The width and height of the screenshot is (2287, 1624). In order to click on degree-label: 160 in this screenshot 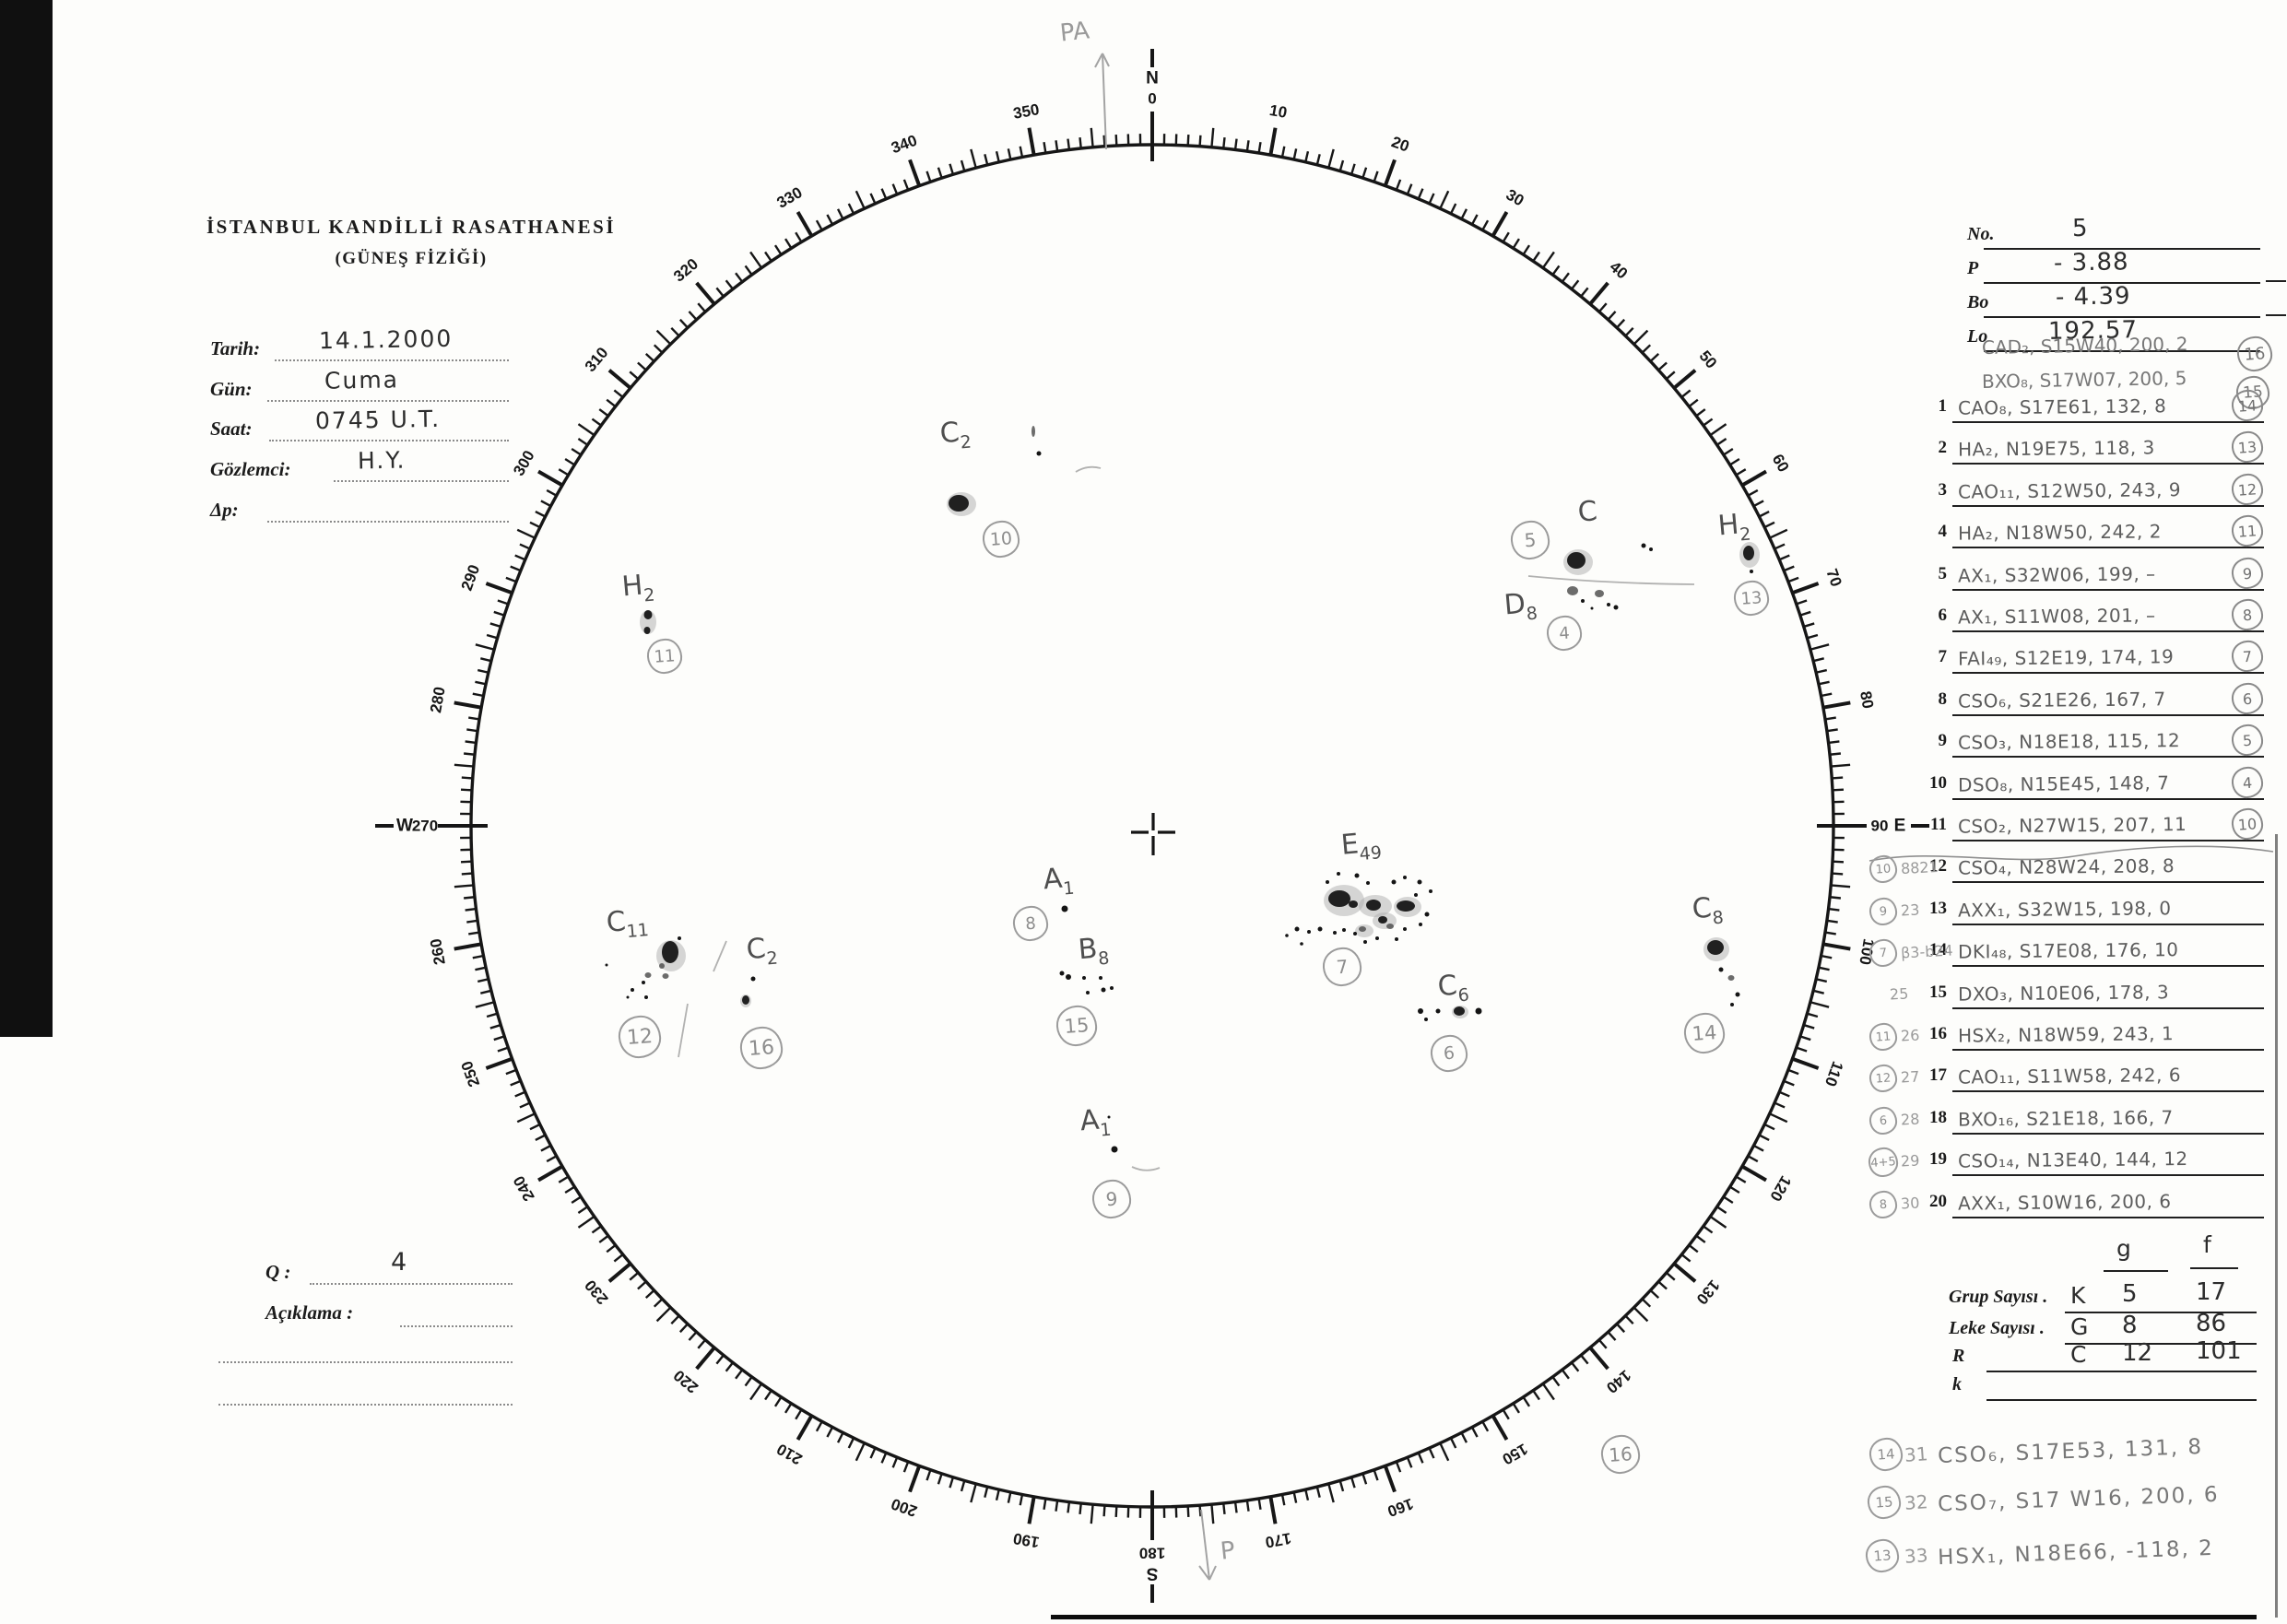, I will do `click(1400, 1508)`.